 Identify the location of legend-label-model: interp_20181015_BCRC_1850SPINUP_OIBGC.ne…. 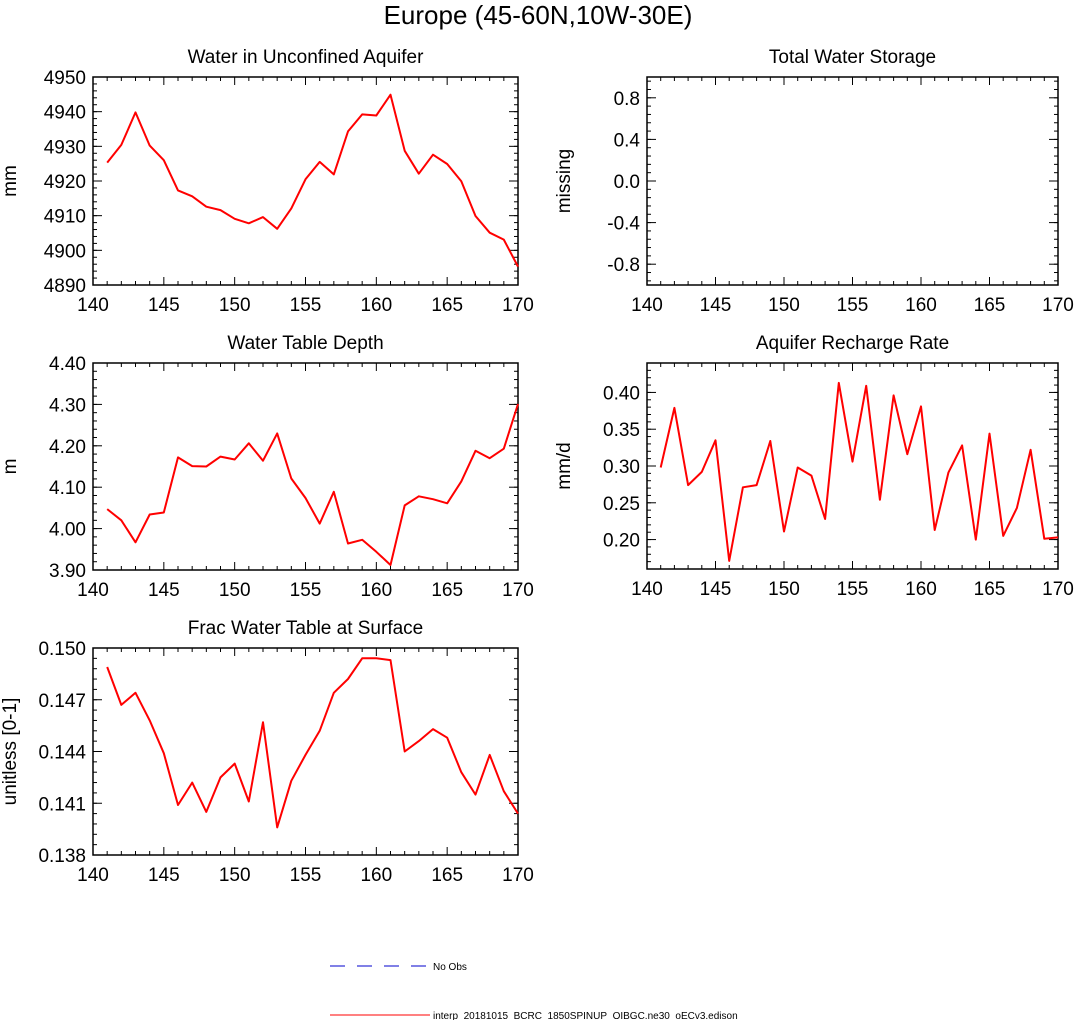
(585, 1015).